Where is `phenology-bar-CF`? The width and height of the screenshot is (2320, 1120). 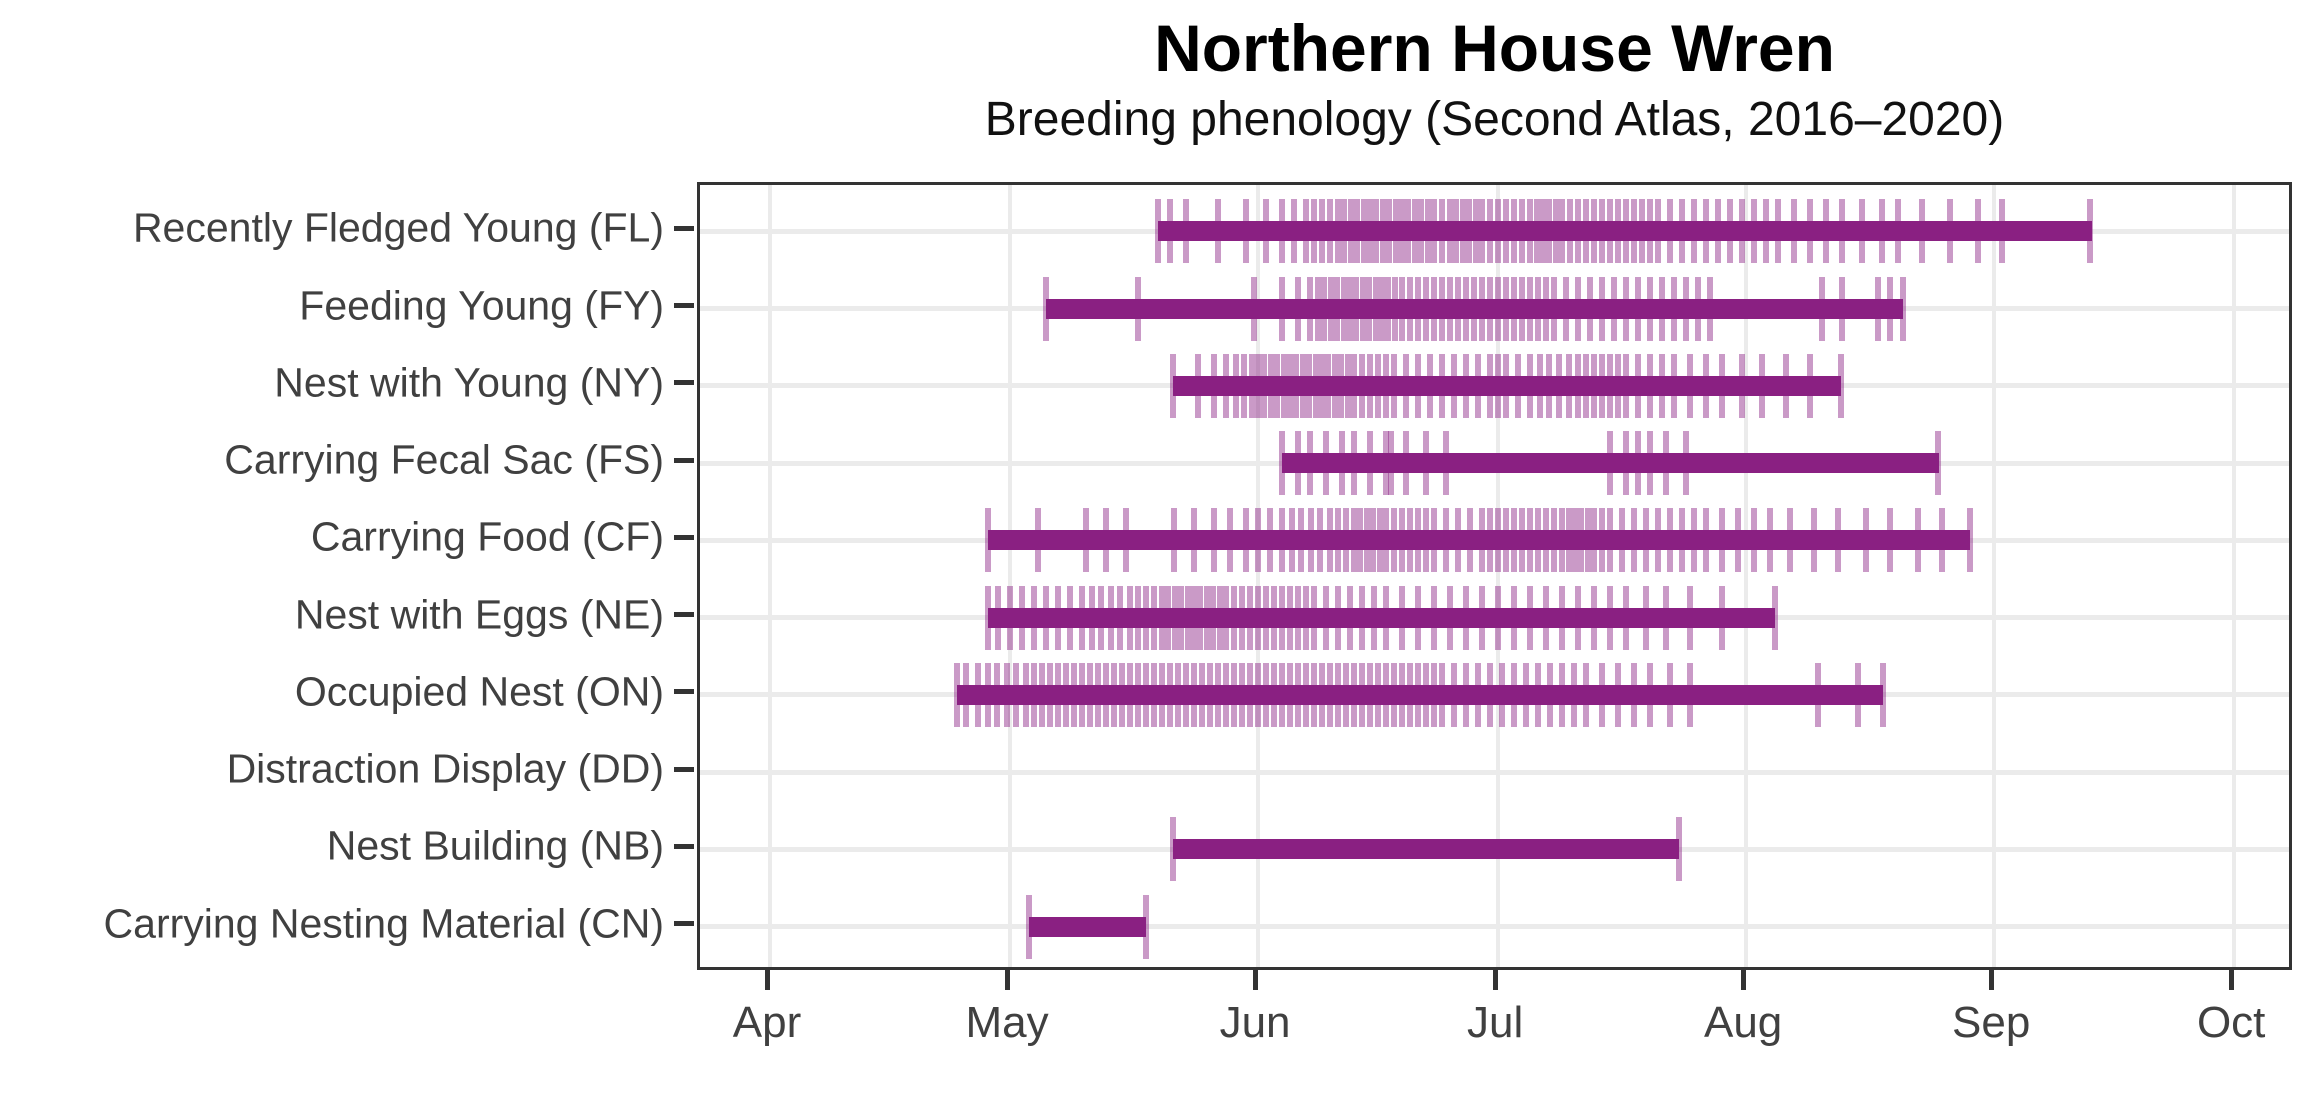
phenology-bar-CF is located at coordinates (1479, 540).